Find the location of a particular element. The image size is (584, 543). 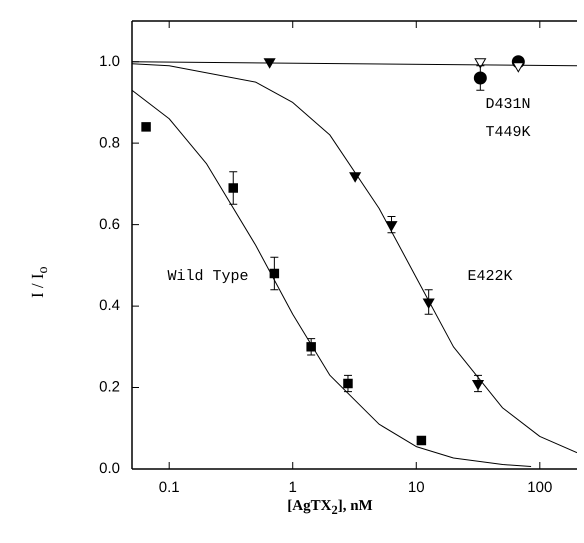

y-tick-label: 0.6 is located at coordinates (109, 224).